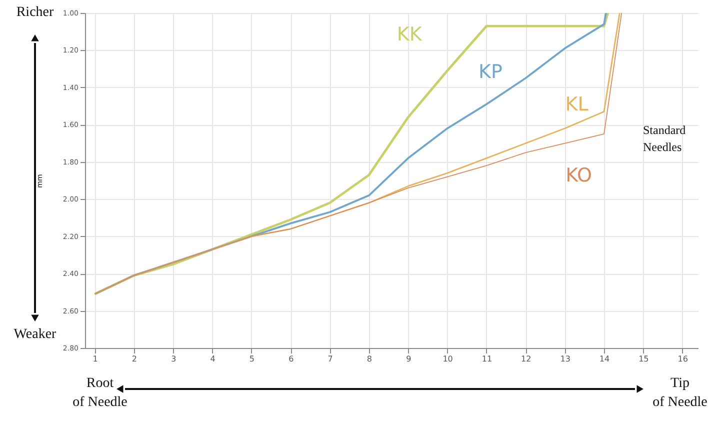 This screenshot has width=711, height=423. I want to click on series-label: KO, so click(579, 175).